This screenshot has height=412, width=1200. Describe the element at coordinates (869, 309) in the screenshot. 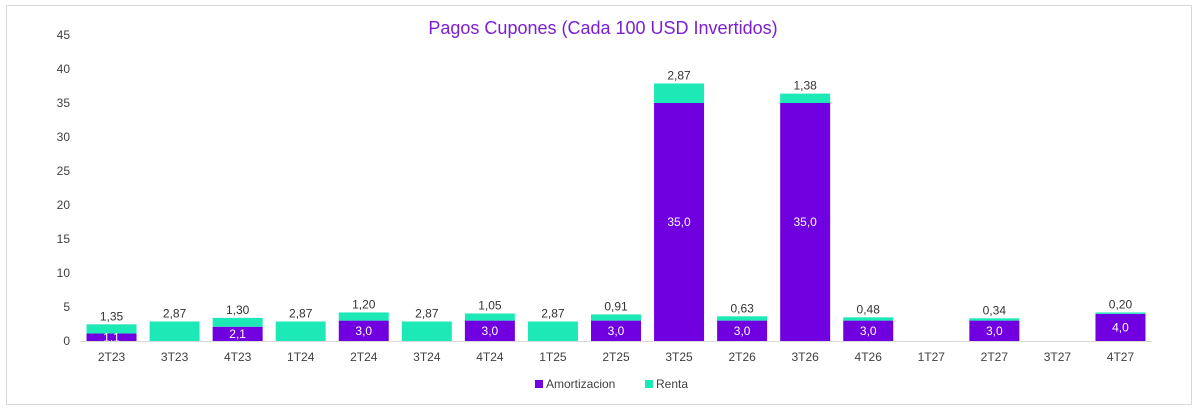

I see `data-label-renta: 0,48` at that location.